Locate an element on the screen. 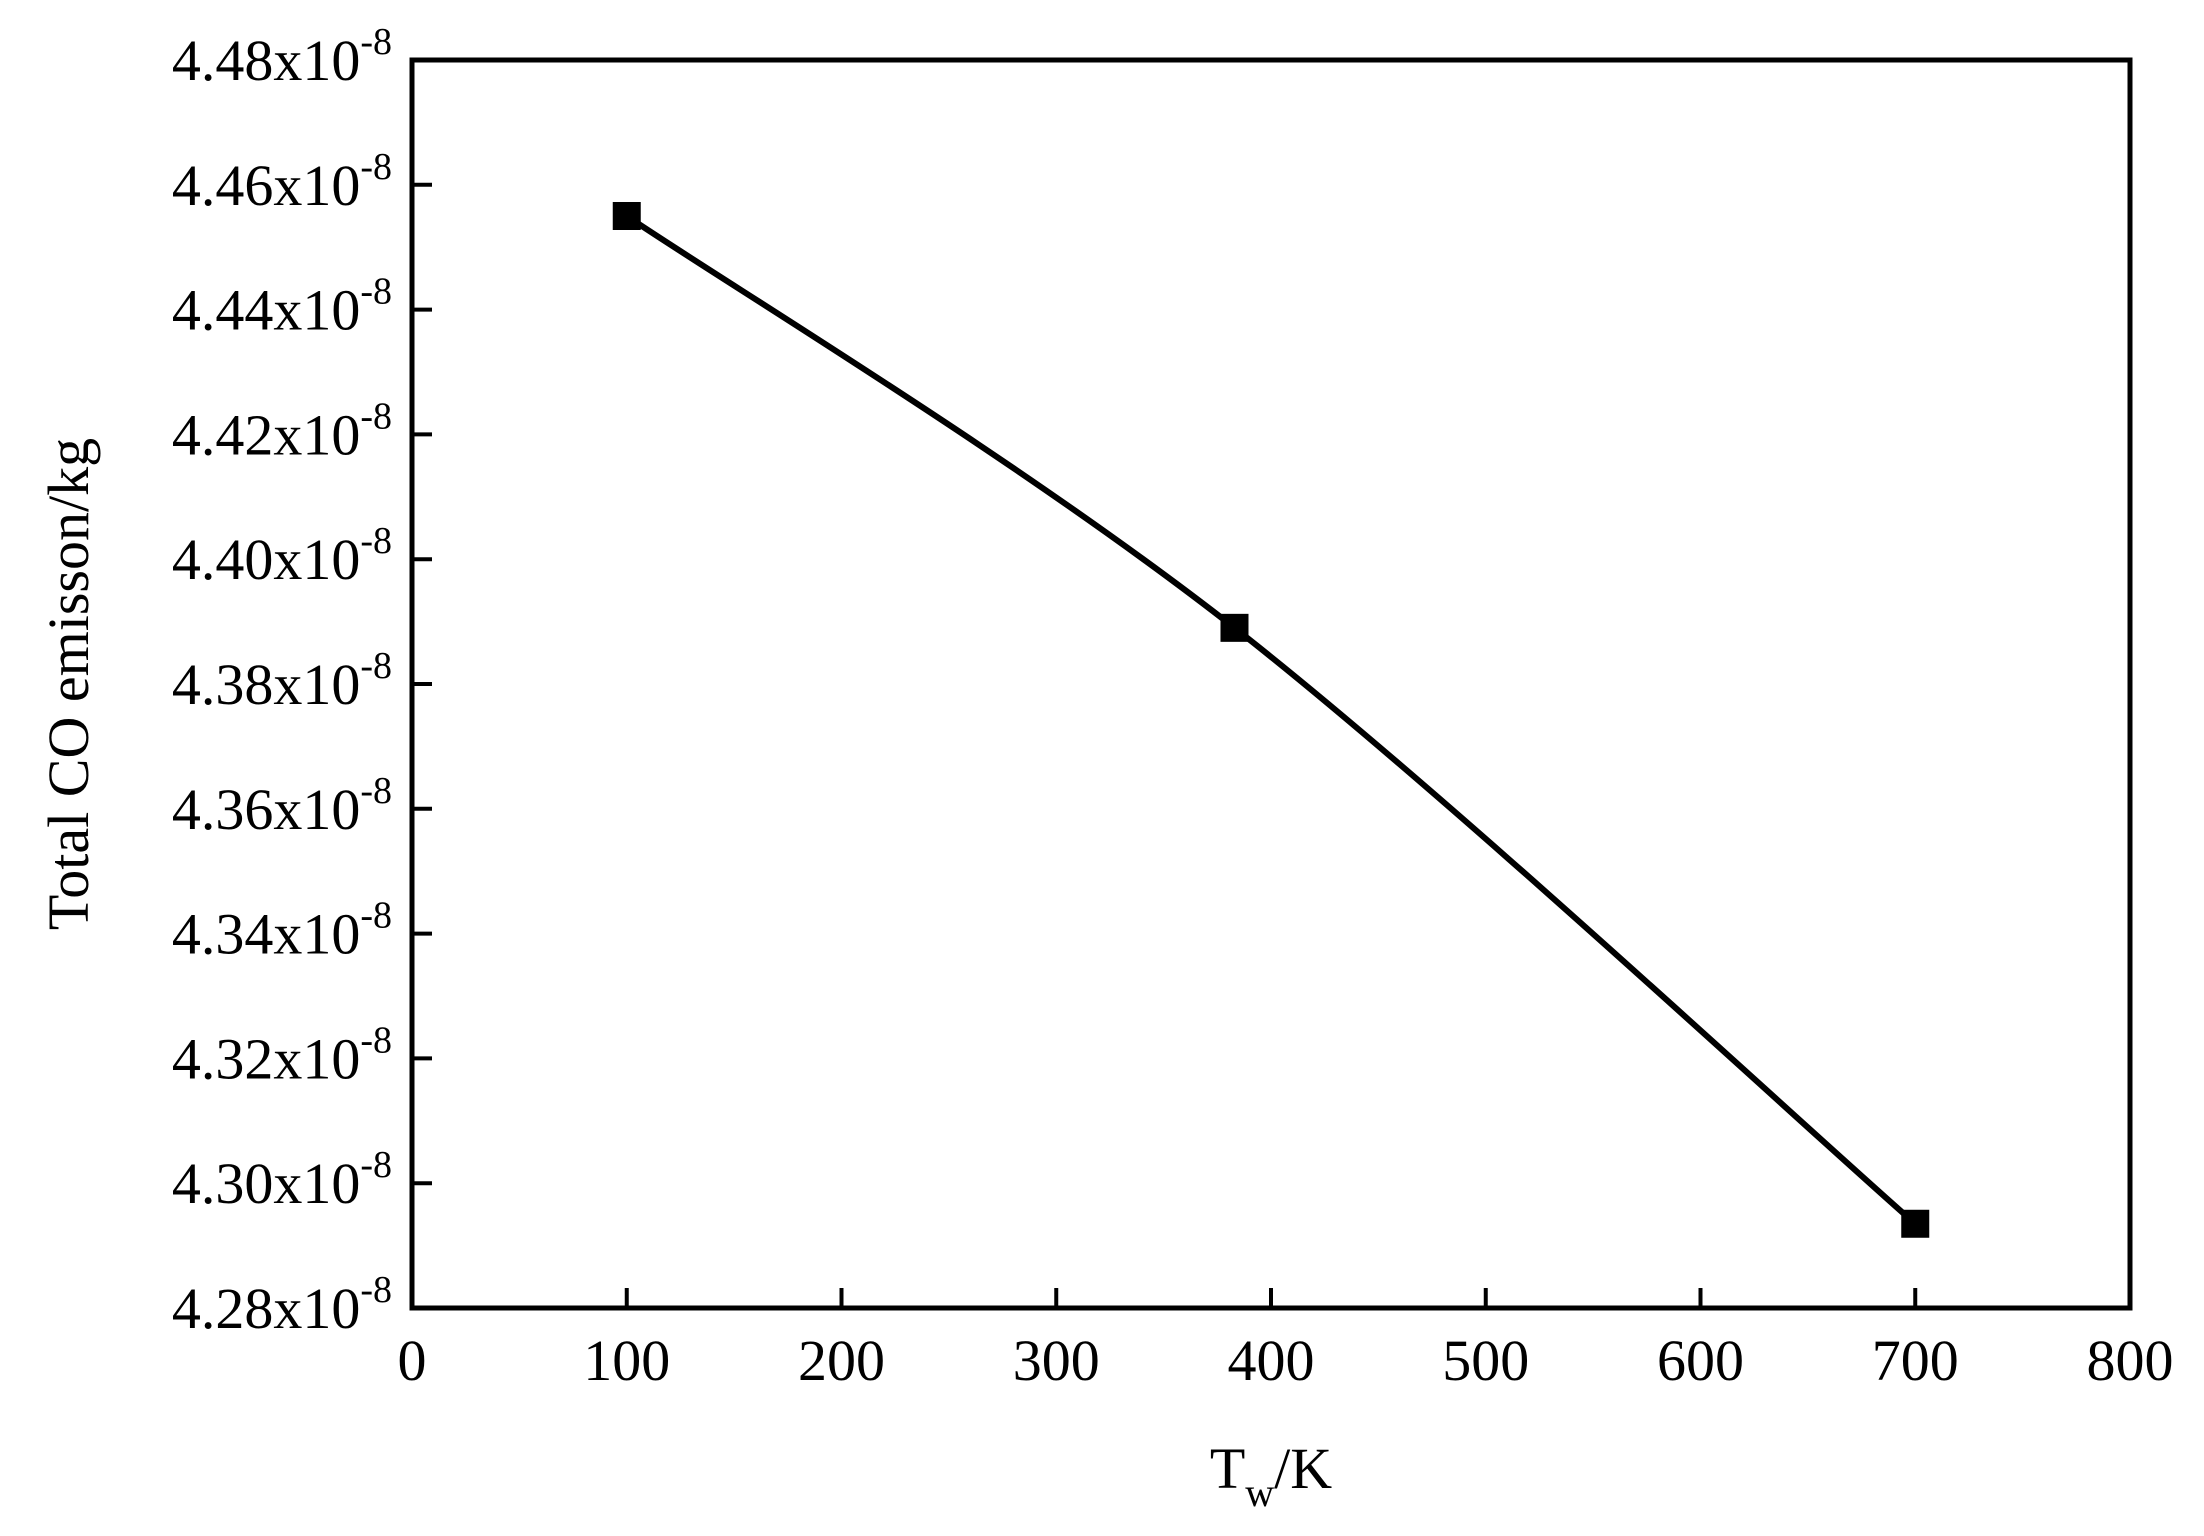  y-tick-label: 4.48x10⁻⁸ is located at coordinates (282, 57).